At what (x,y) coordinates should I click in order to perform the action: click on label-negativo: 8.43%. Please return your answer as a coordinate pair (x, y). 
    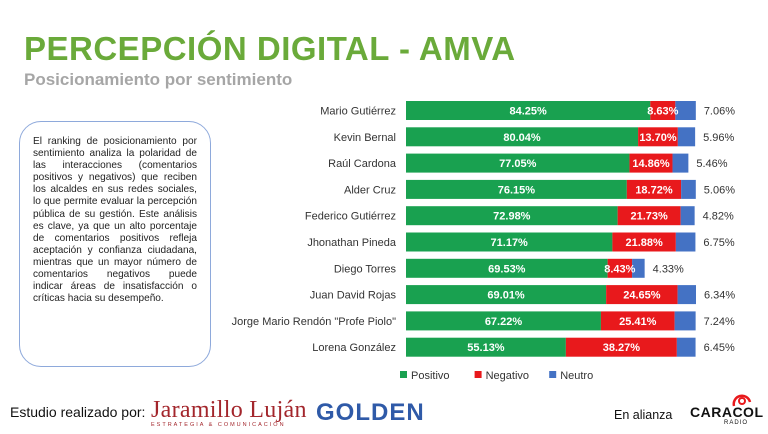
    Looking at the image, I should click on (619, 269).